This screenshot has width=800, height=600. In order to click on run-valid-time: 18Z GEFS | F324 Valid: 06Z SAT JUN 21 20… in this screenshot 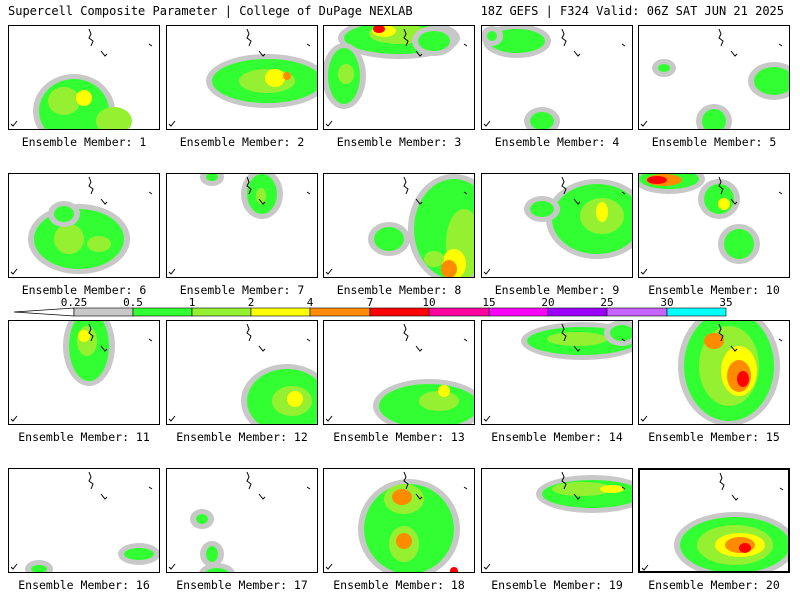, I will do `click(632, 11)`.